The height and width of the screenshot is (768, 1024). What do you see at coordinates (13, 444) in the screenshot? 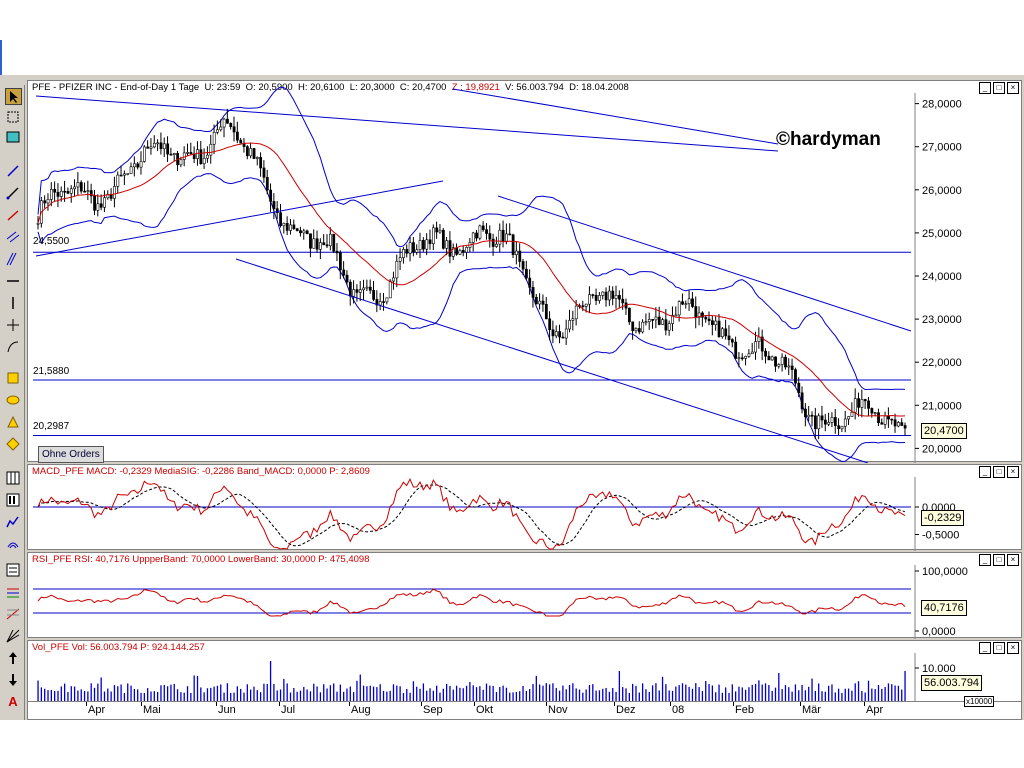
I see `diamond-shape-icon` at bounding box center [13, 444].